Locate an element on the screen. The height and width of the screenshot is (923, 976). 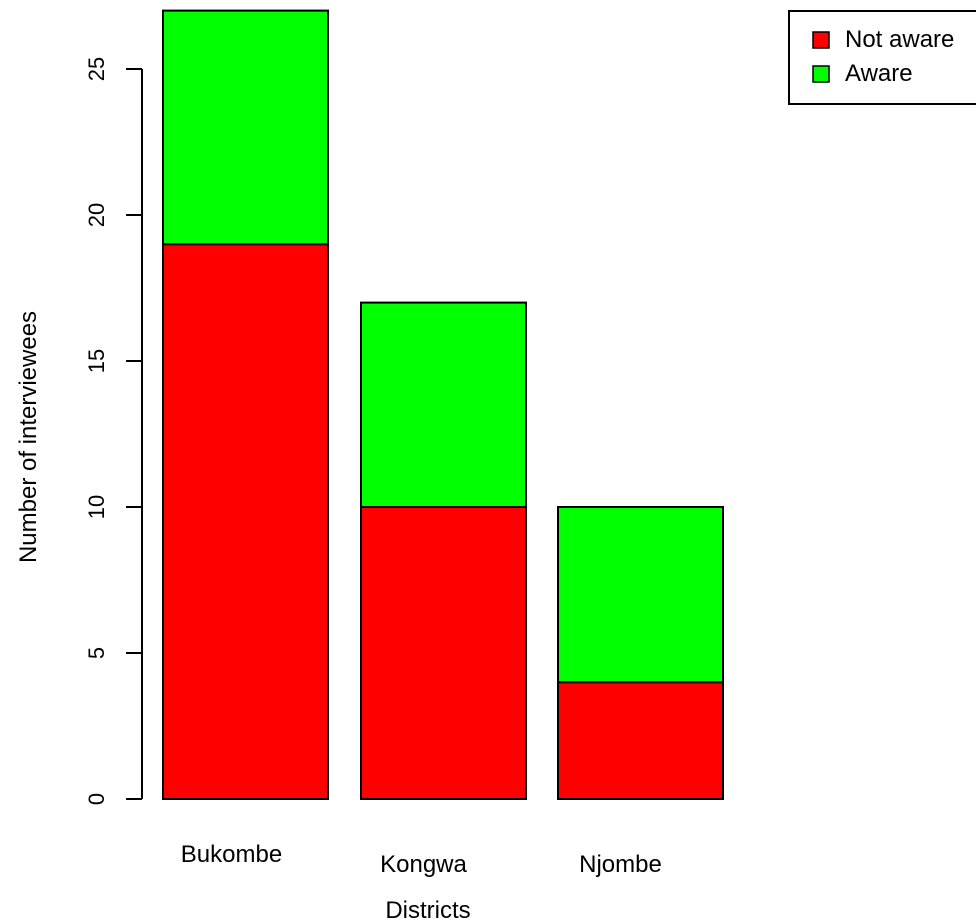
x-tick-label-kongwa: Kongwa is located at coordinates (423, 864).